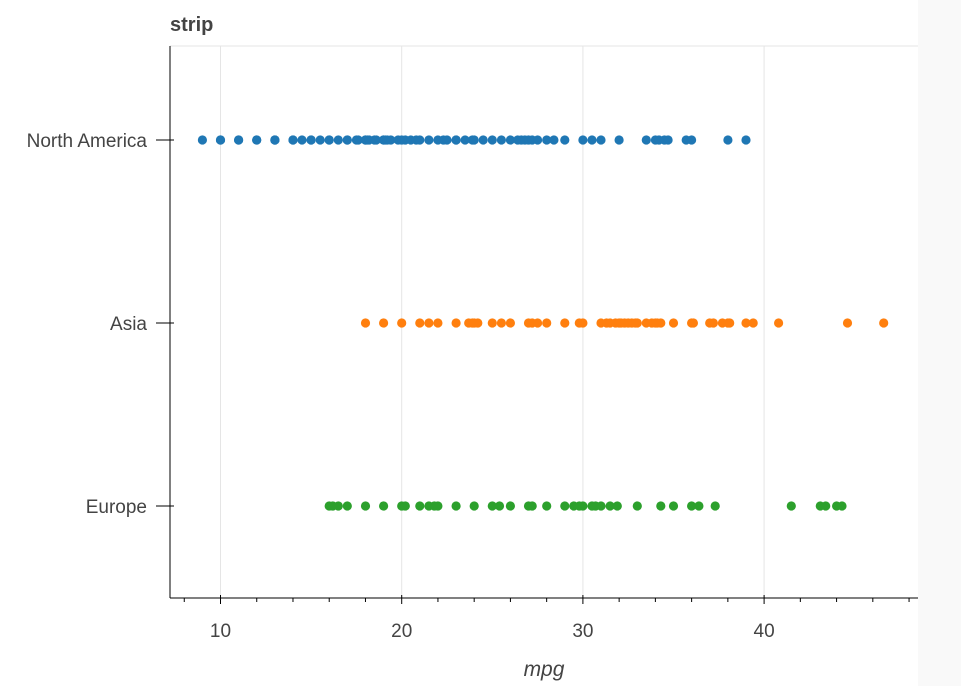 The width and height of the screenshot is (961, 686). What do you see at coordinates (191, 25) in the screenshot?
I see `chart-title: strip` at bounding box center [191, 25].